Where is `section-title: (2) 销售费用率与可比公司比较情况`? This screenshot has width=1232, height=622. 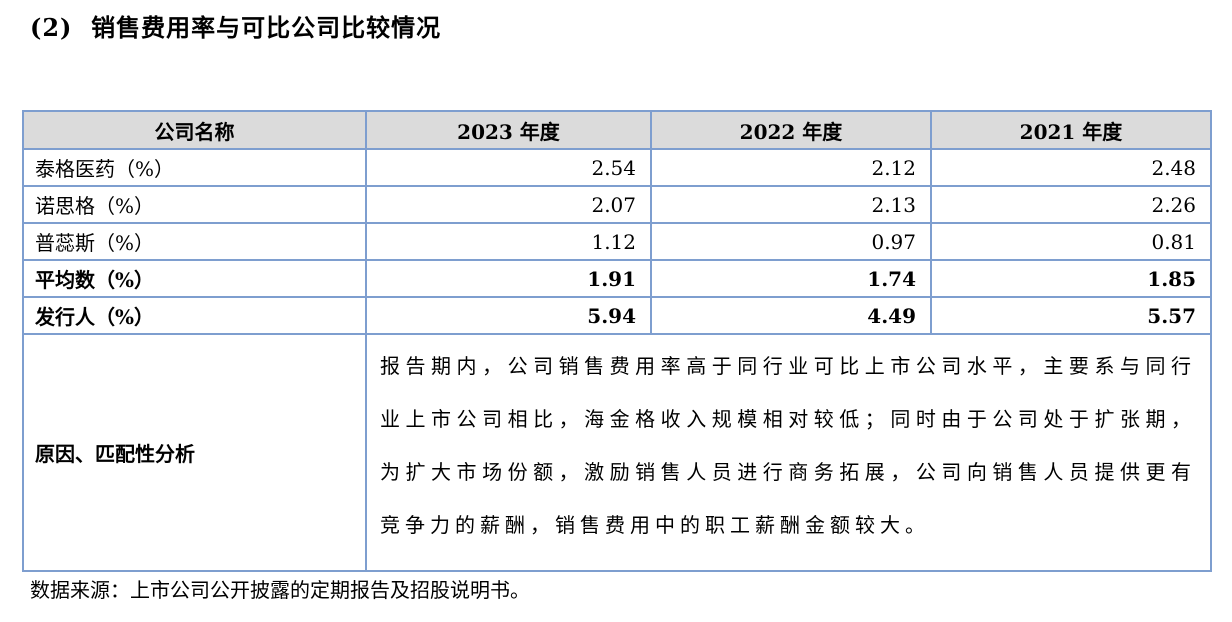
section-title: (2) 销售费用率与可比公司比较情况 is located at coordinates (236, 27).